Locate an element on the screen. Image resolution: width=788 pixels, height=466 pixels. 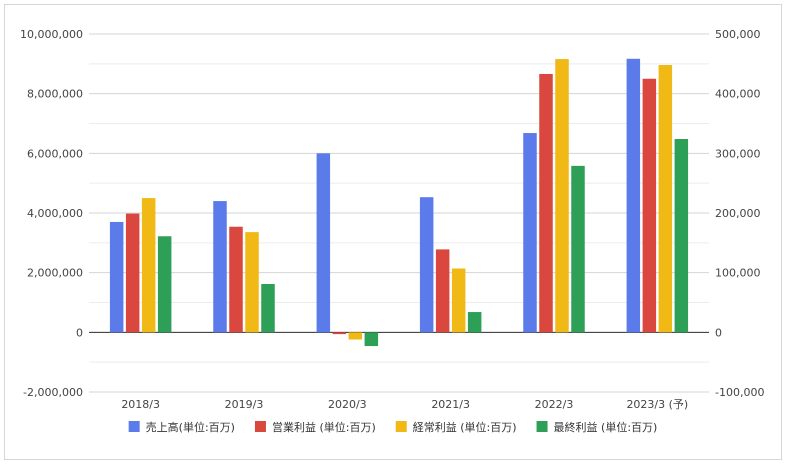
left-tick-label: 8,000,000 is located at coordinates (55, 94).